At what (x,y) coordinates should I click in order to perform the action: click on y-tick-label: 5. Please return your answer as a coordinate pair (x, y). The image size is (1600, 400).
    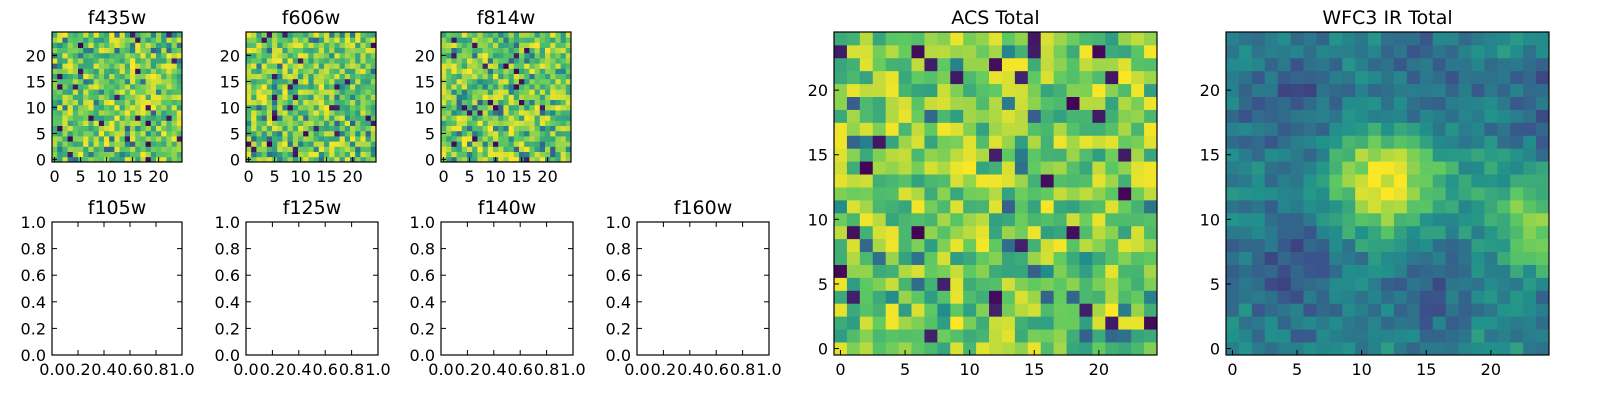
    Looking at the image, I should click on (235, 133).